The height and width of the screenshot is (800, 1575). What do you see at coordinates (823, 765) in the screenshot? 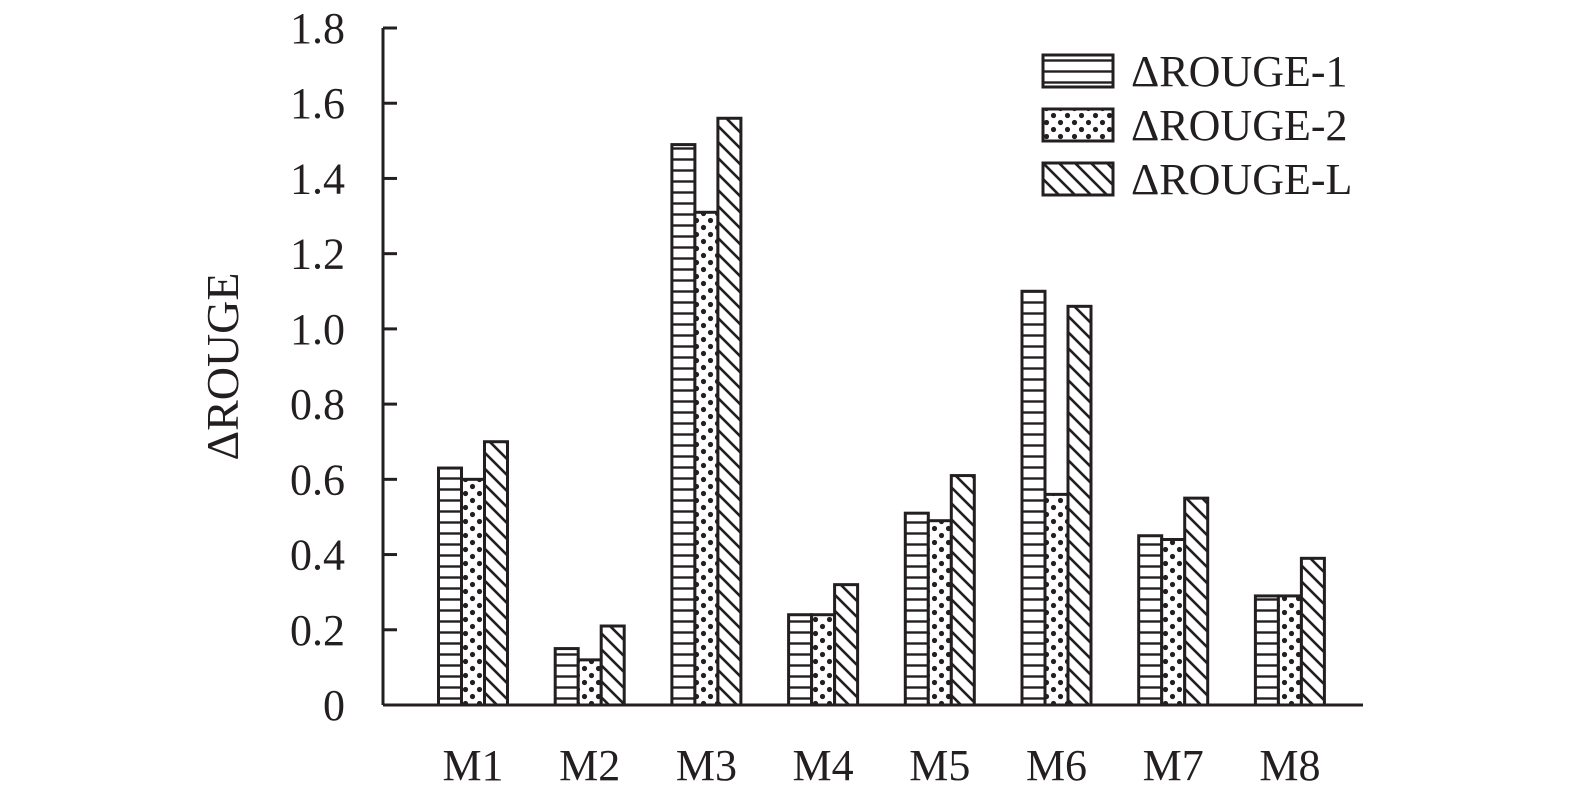
I see `x-category-label: M4` at bounding box center [823, 765].